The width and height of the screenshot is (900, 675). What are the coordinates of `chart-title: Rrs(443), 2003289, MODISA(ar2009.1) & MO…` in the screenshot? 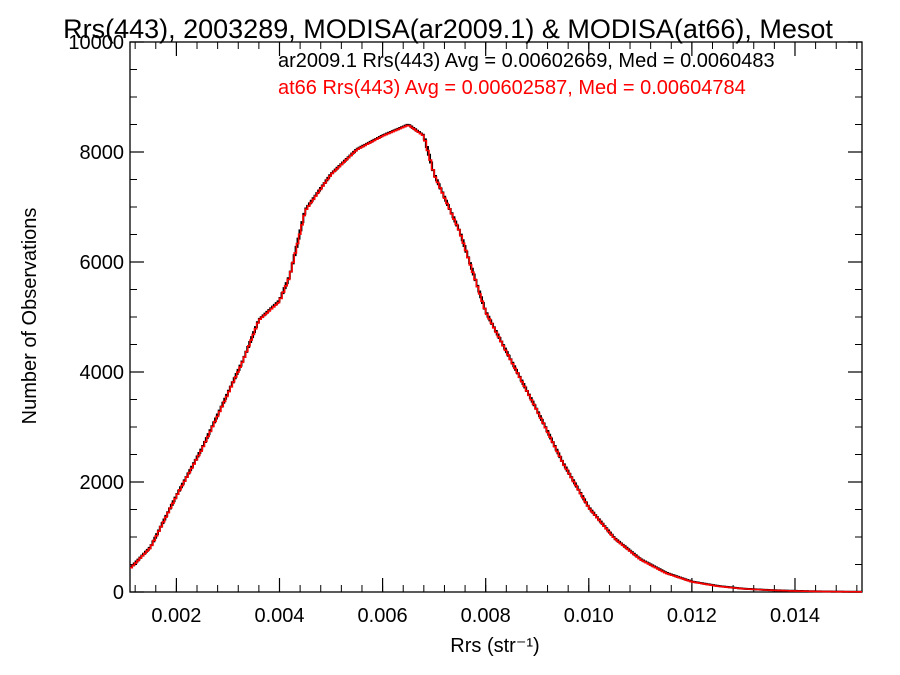 It's located at (448, 29).